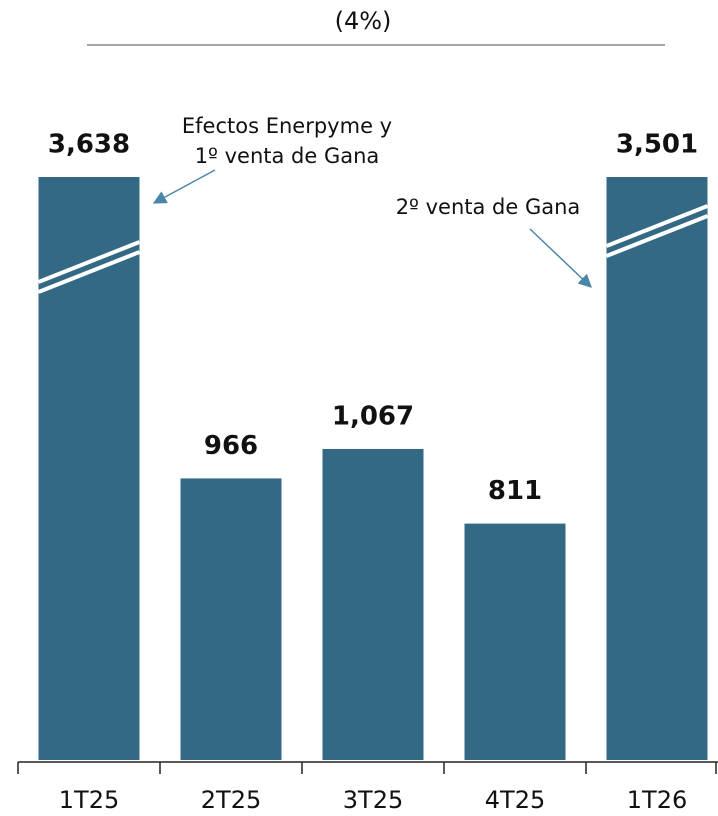  I want to click on annotation: 2º venta de Gana, so click(488, 207).